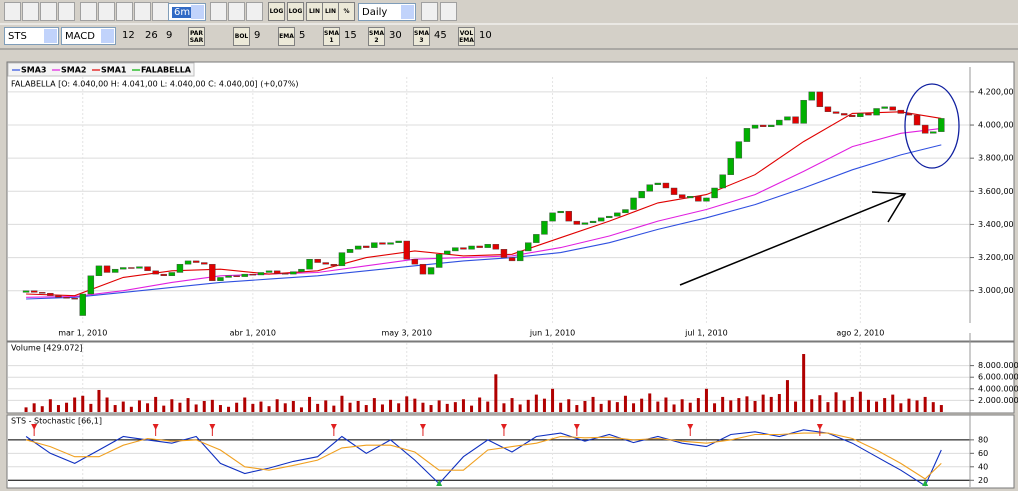  Describe the element at coordinates (448, 11) in the screenshot. I see `image-button` at that location.